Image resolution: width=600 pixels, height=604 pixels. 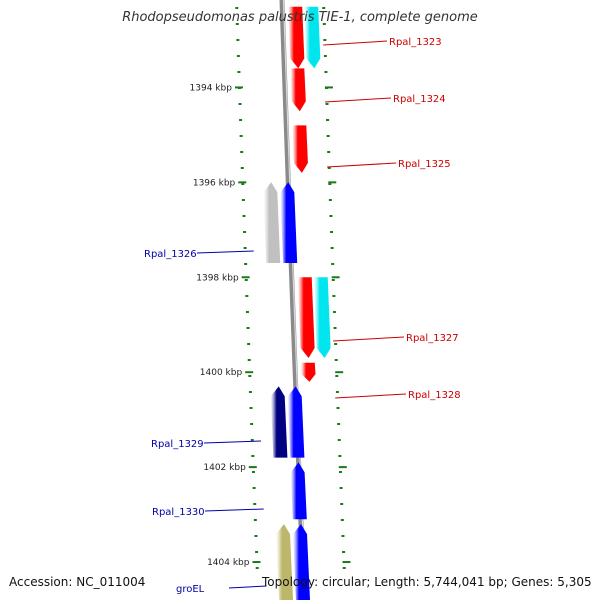 I want to click on scale-label: 1396 kbp, so click(x=214, y=183).